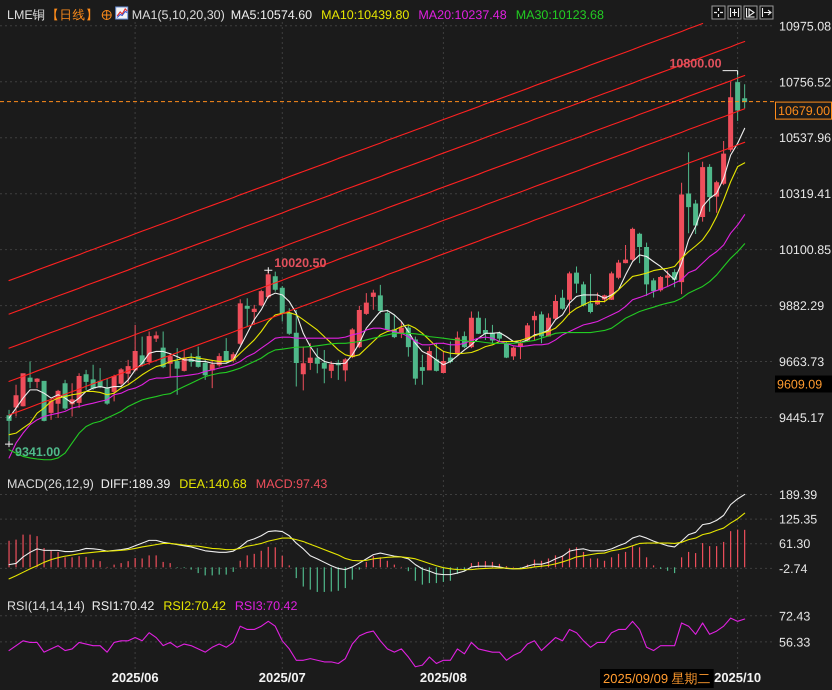  What do you see at coordinates (805, 82) in the screenshot?
I see `y-tick-label: 10756.52` at bounding box center [805, 82].